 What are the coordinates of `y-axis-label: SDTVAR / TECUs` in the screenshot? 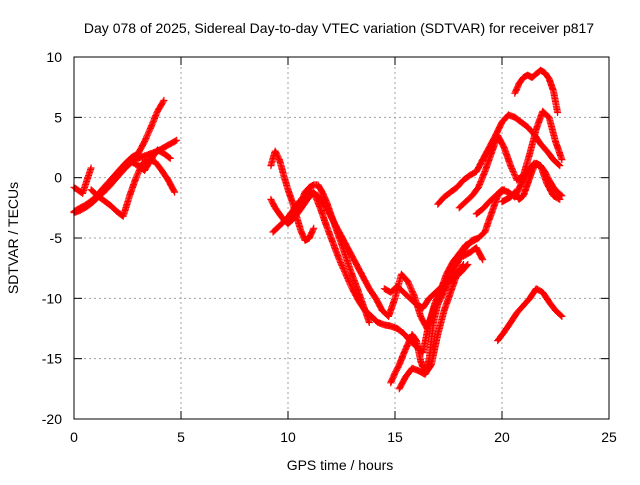 It's located at (13, 238).